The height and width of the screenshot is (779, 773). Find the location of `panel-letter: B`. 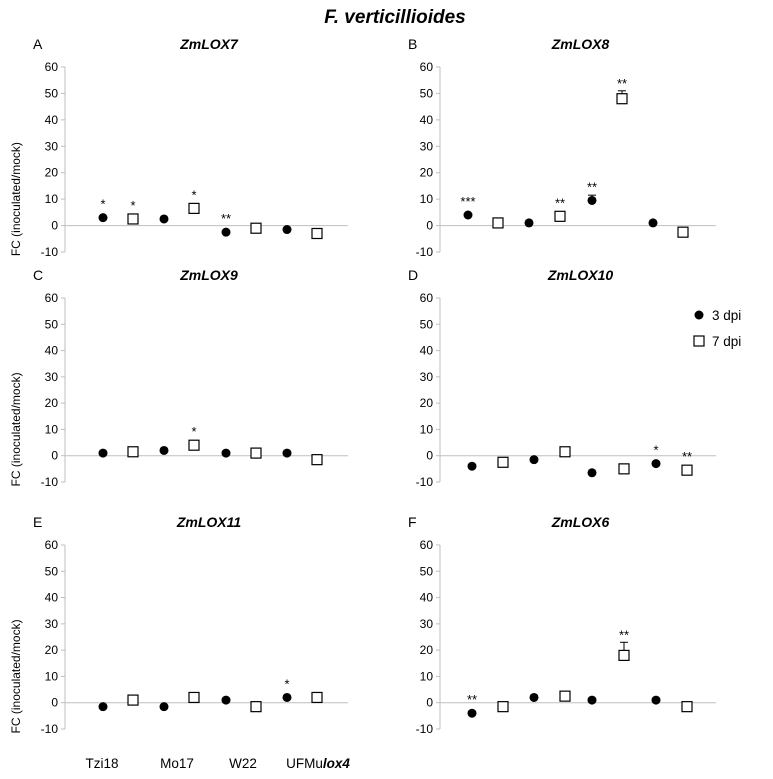

panel-letter: B is located at coordinates (412, 44).